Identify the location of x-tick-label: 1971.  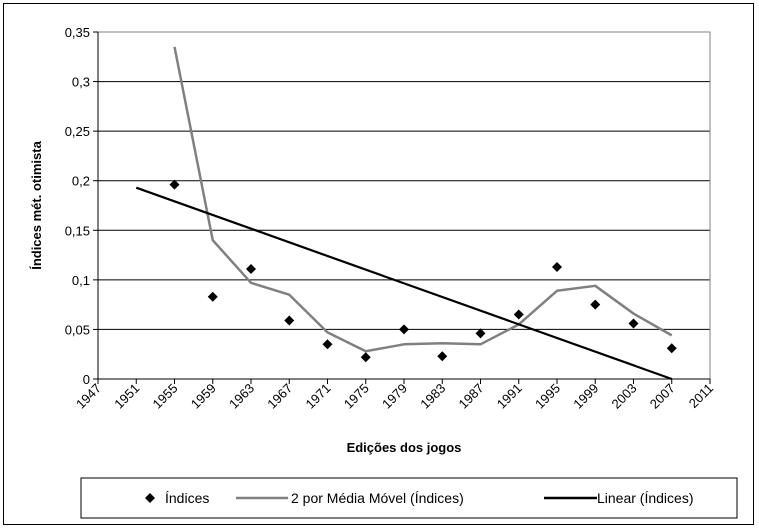
(318, 396).